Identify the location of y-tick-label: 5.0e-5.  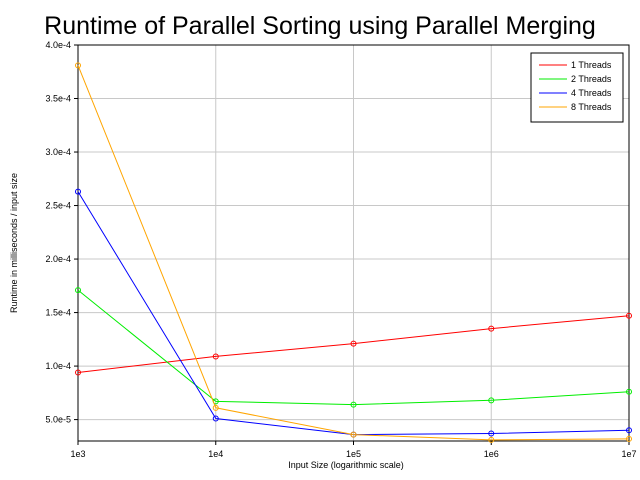
(58, 420).